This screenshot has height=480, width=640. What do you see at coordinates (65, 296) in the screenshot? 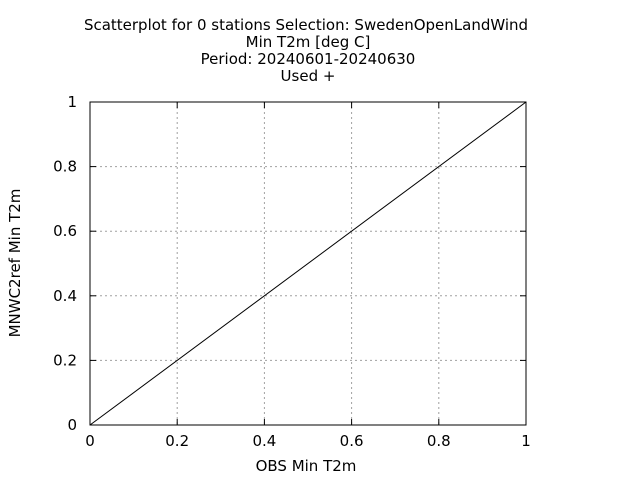
I see `y-tick-label: 0.4` at bounding box center [65, 296].